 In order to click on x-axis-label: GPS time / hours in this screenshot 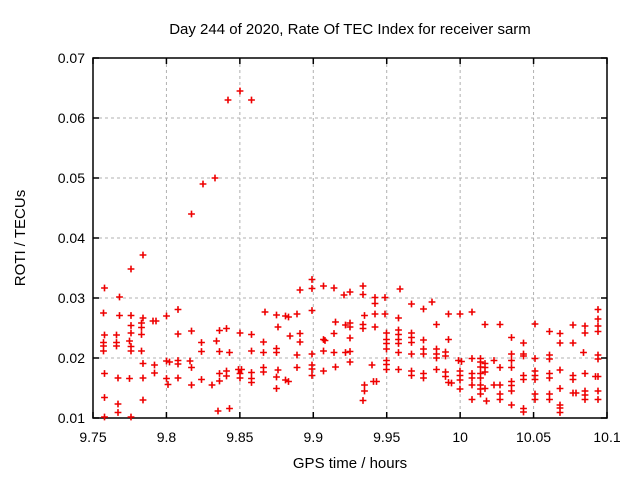, I will do `click(350, 463)`.